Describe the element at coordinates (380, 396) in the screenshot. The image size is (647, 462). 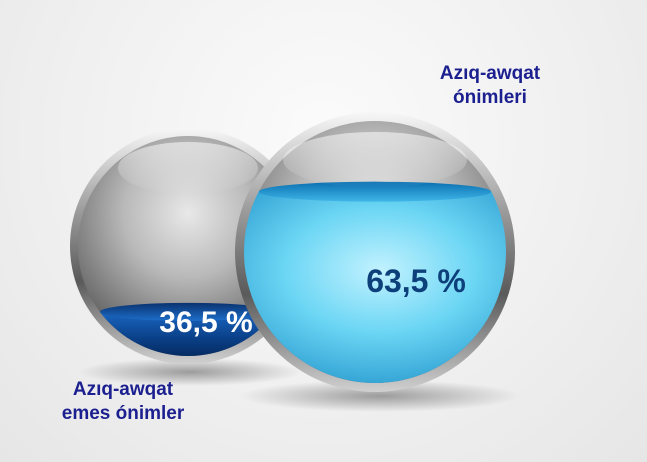
I see `big-bubble-shadow` at that location.